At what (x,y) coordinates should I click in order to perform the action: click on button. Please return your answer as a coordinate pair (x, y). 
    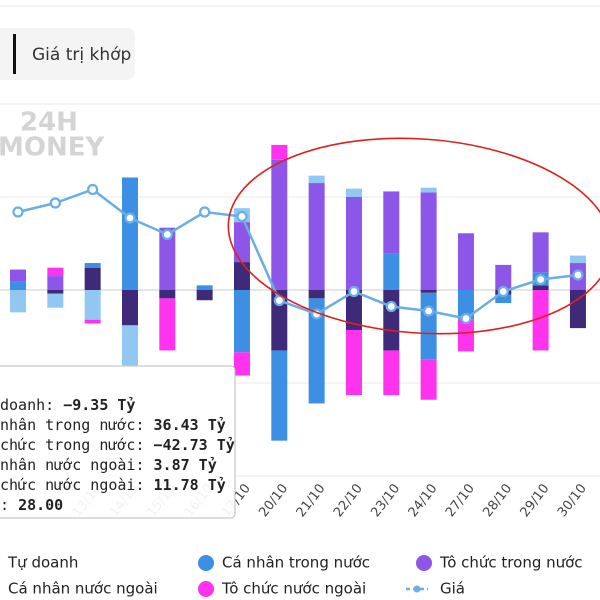
    Looking at the image, I should click on (67, 54).